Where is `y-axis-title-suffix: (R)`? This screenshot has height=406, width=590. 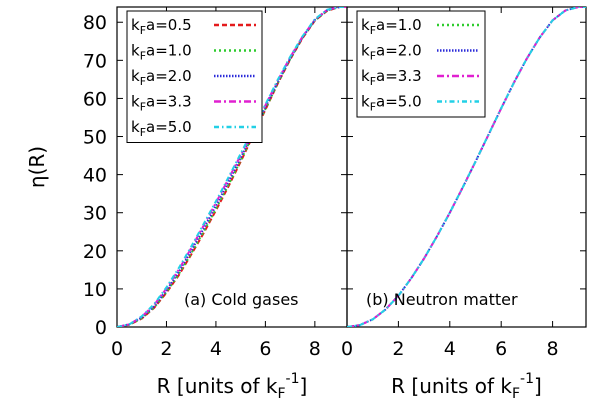
y-axis-title-suffix: (R) is located at coordinates (37, 161).